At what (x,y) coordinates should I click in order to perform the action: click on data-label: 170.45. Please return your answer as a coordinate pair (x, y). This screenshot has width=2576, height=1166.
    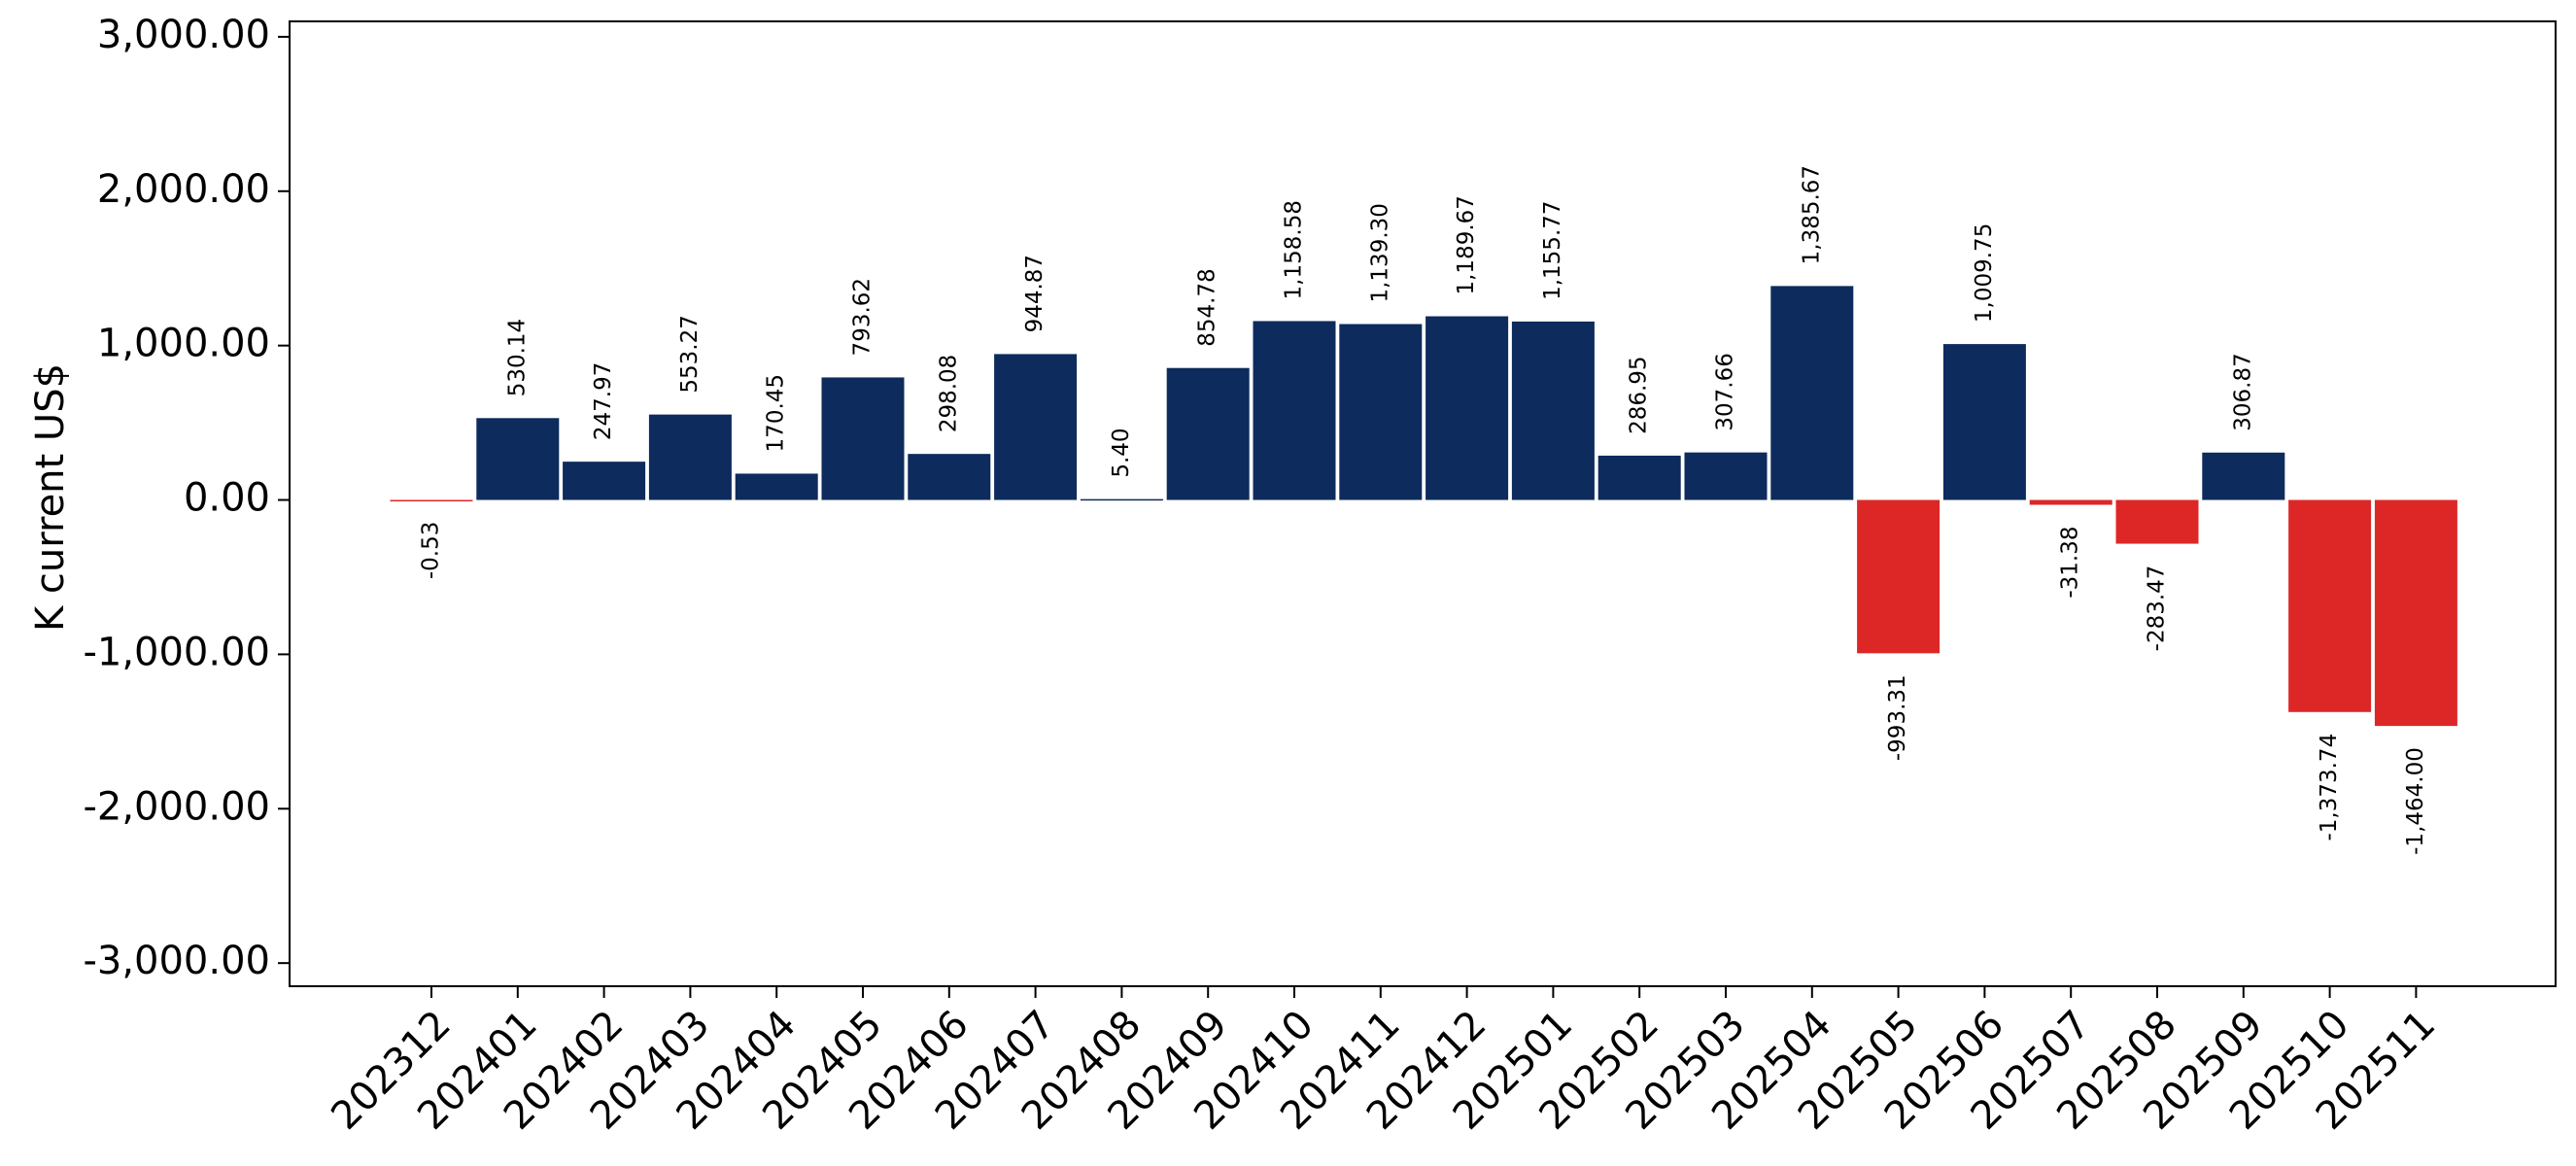
    Looking at the image, I should click on (776, 413).